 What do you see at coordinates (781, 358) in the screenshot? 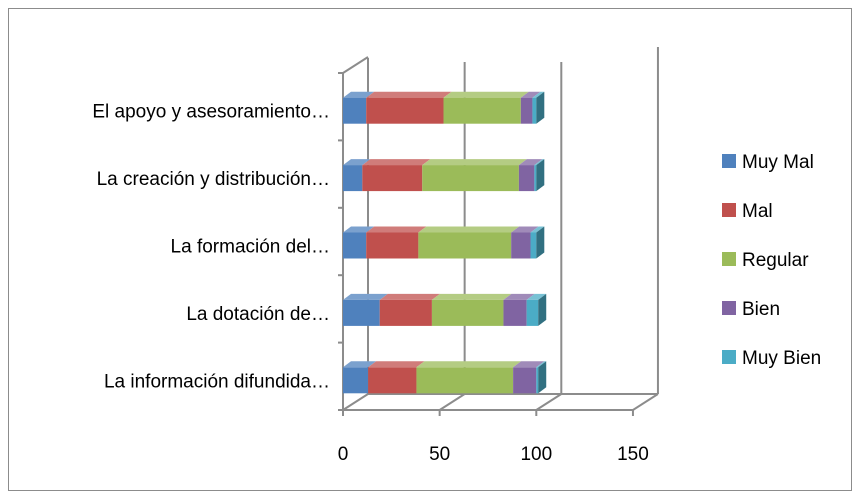
I see `legend-label: Muy Bien` at bounding box center [781, 358].